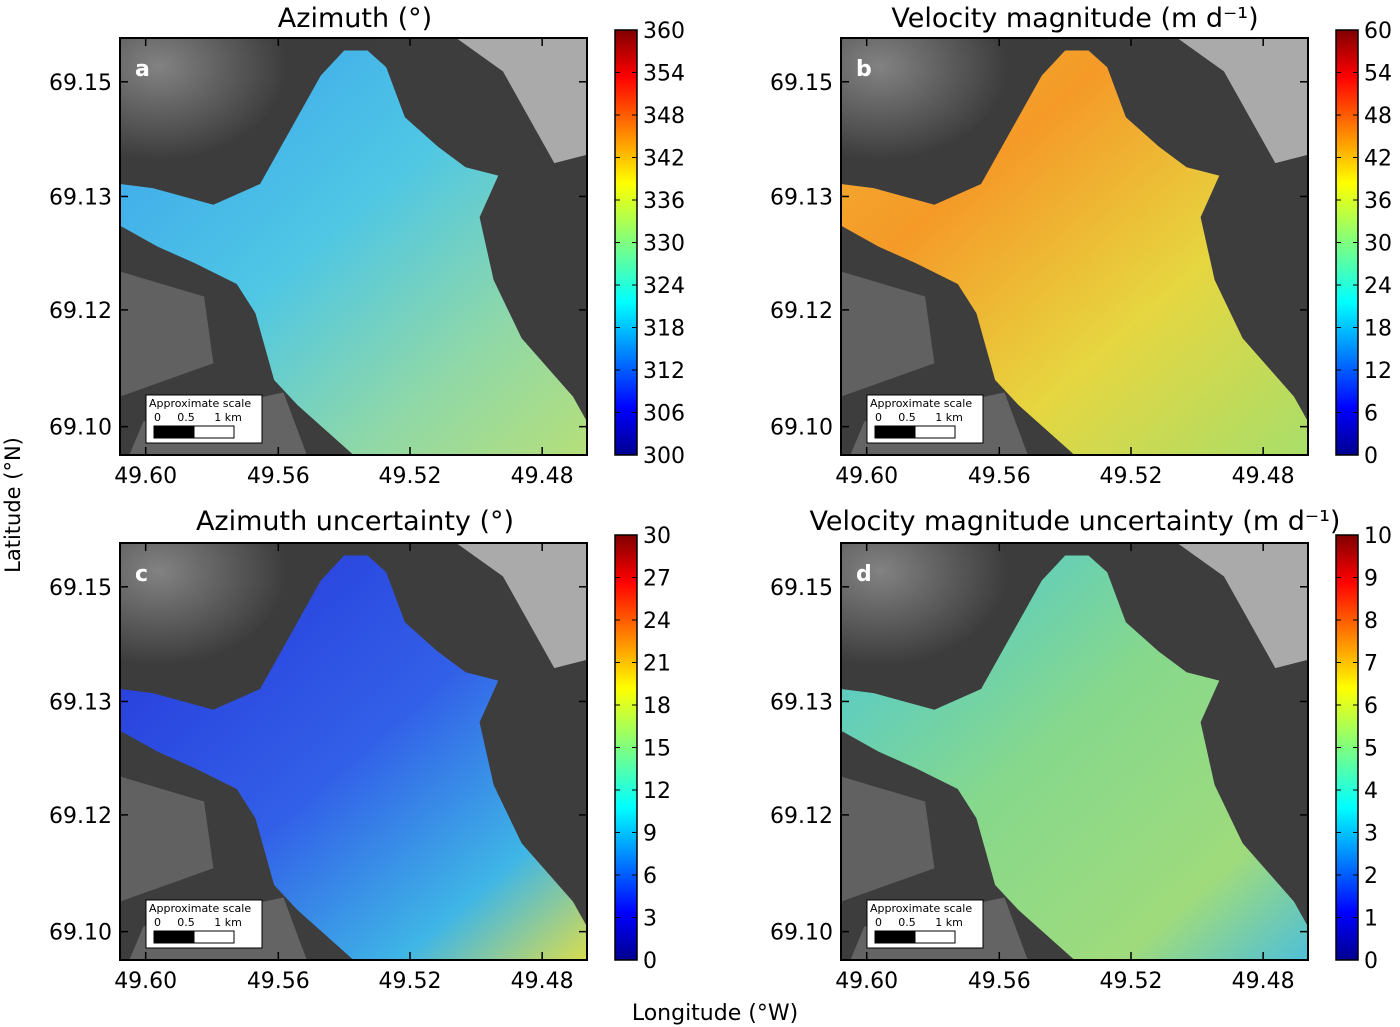 The width and height of the screenshot is (1400, 1027). I want to click on panel-label: a, so click(142, 69).